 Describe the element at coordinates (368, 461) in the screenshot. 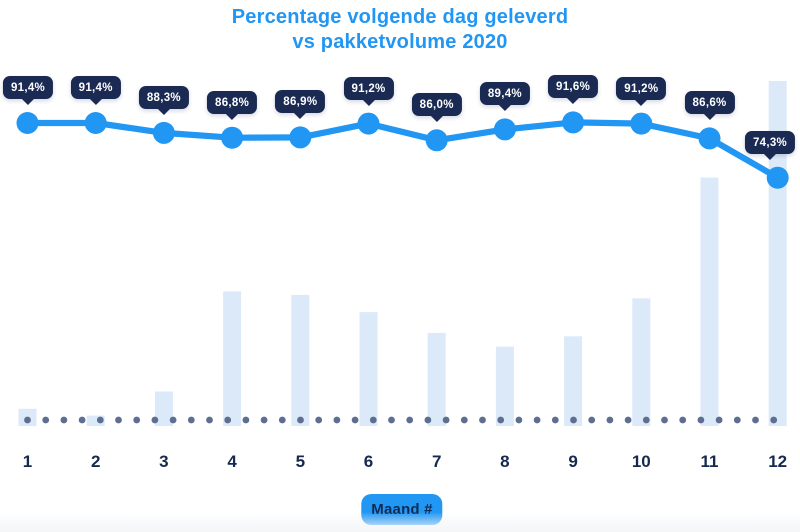

I see `x-tick-label: 6` at that location.